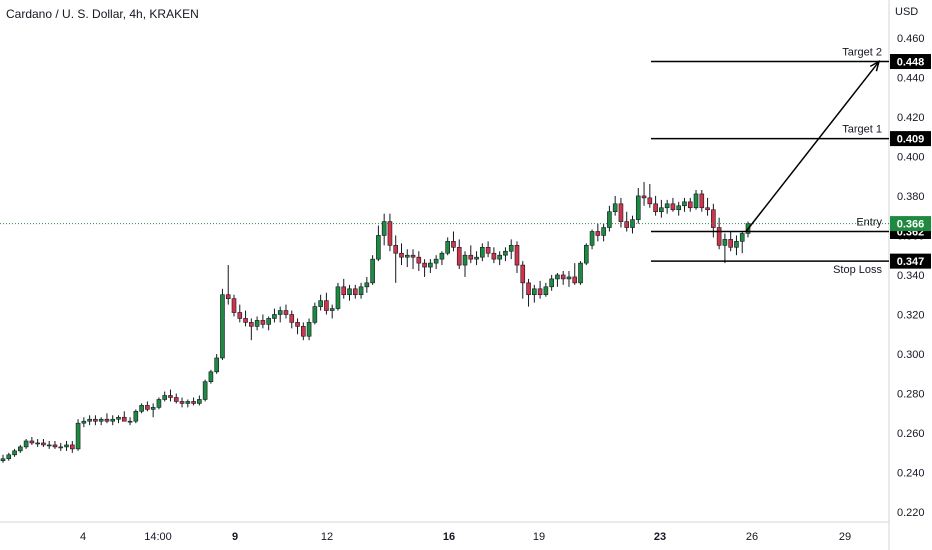 Image resolution: width=932 pixels, height=550 pixels. What do you see at coordinates (911, 474) in the screenshot?
I see `y-tick-label: 0.240` at bounding box center [911, 474].